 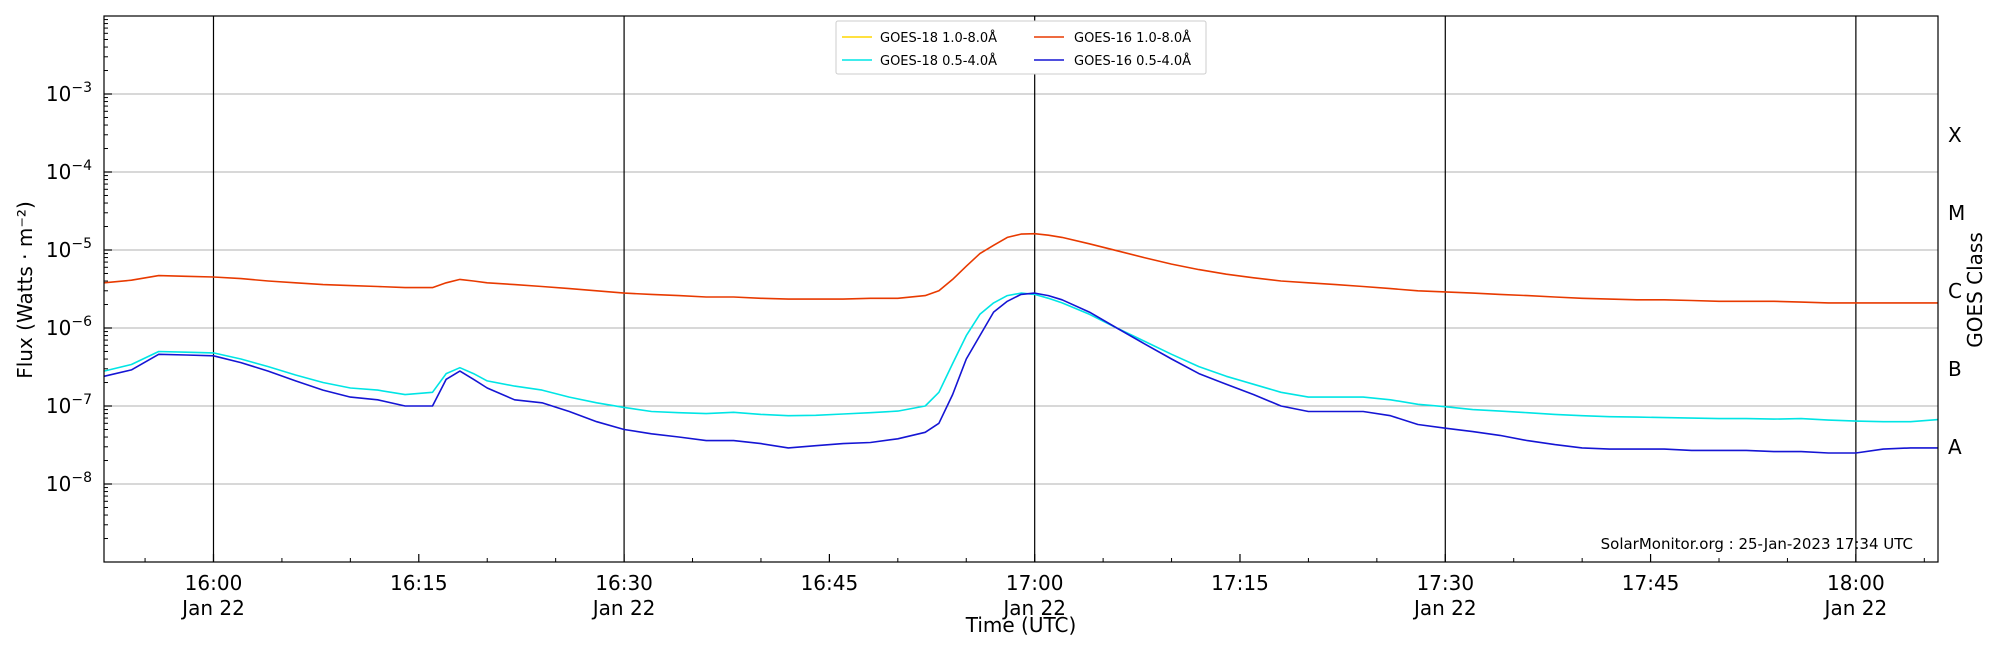 I want to click on goes-class-label: C, so click(x=1955, y=291).